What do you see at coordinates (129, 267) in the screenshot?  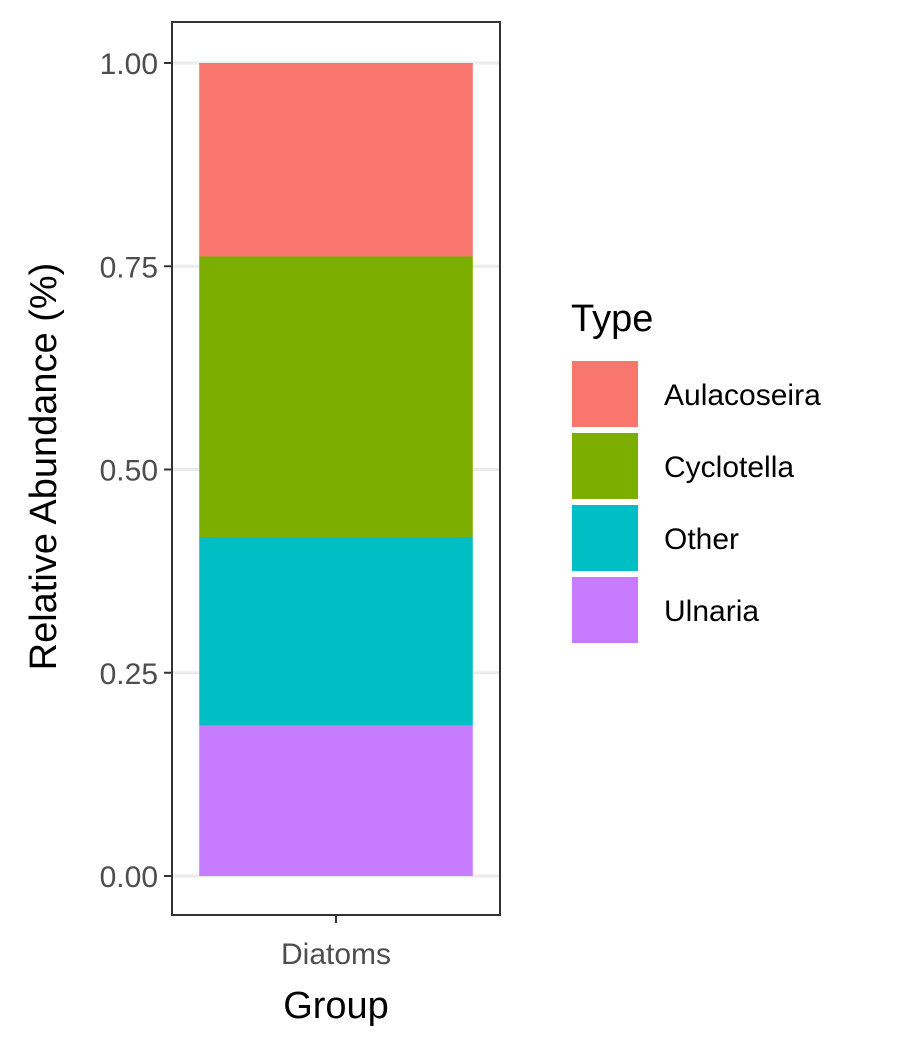 I see `y-tick-label: 0.75` at bounding box center [129, 267].